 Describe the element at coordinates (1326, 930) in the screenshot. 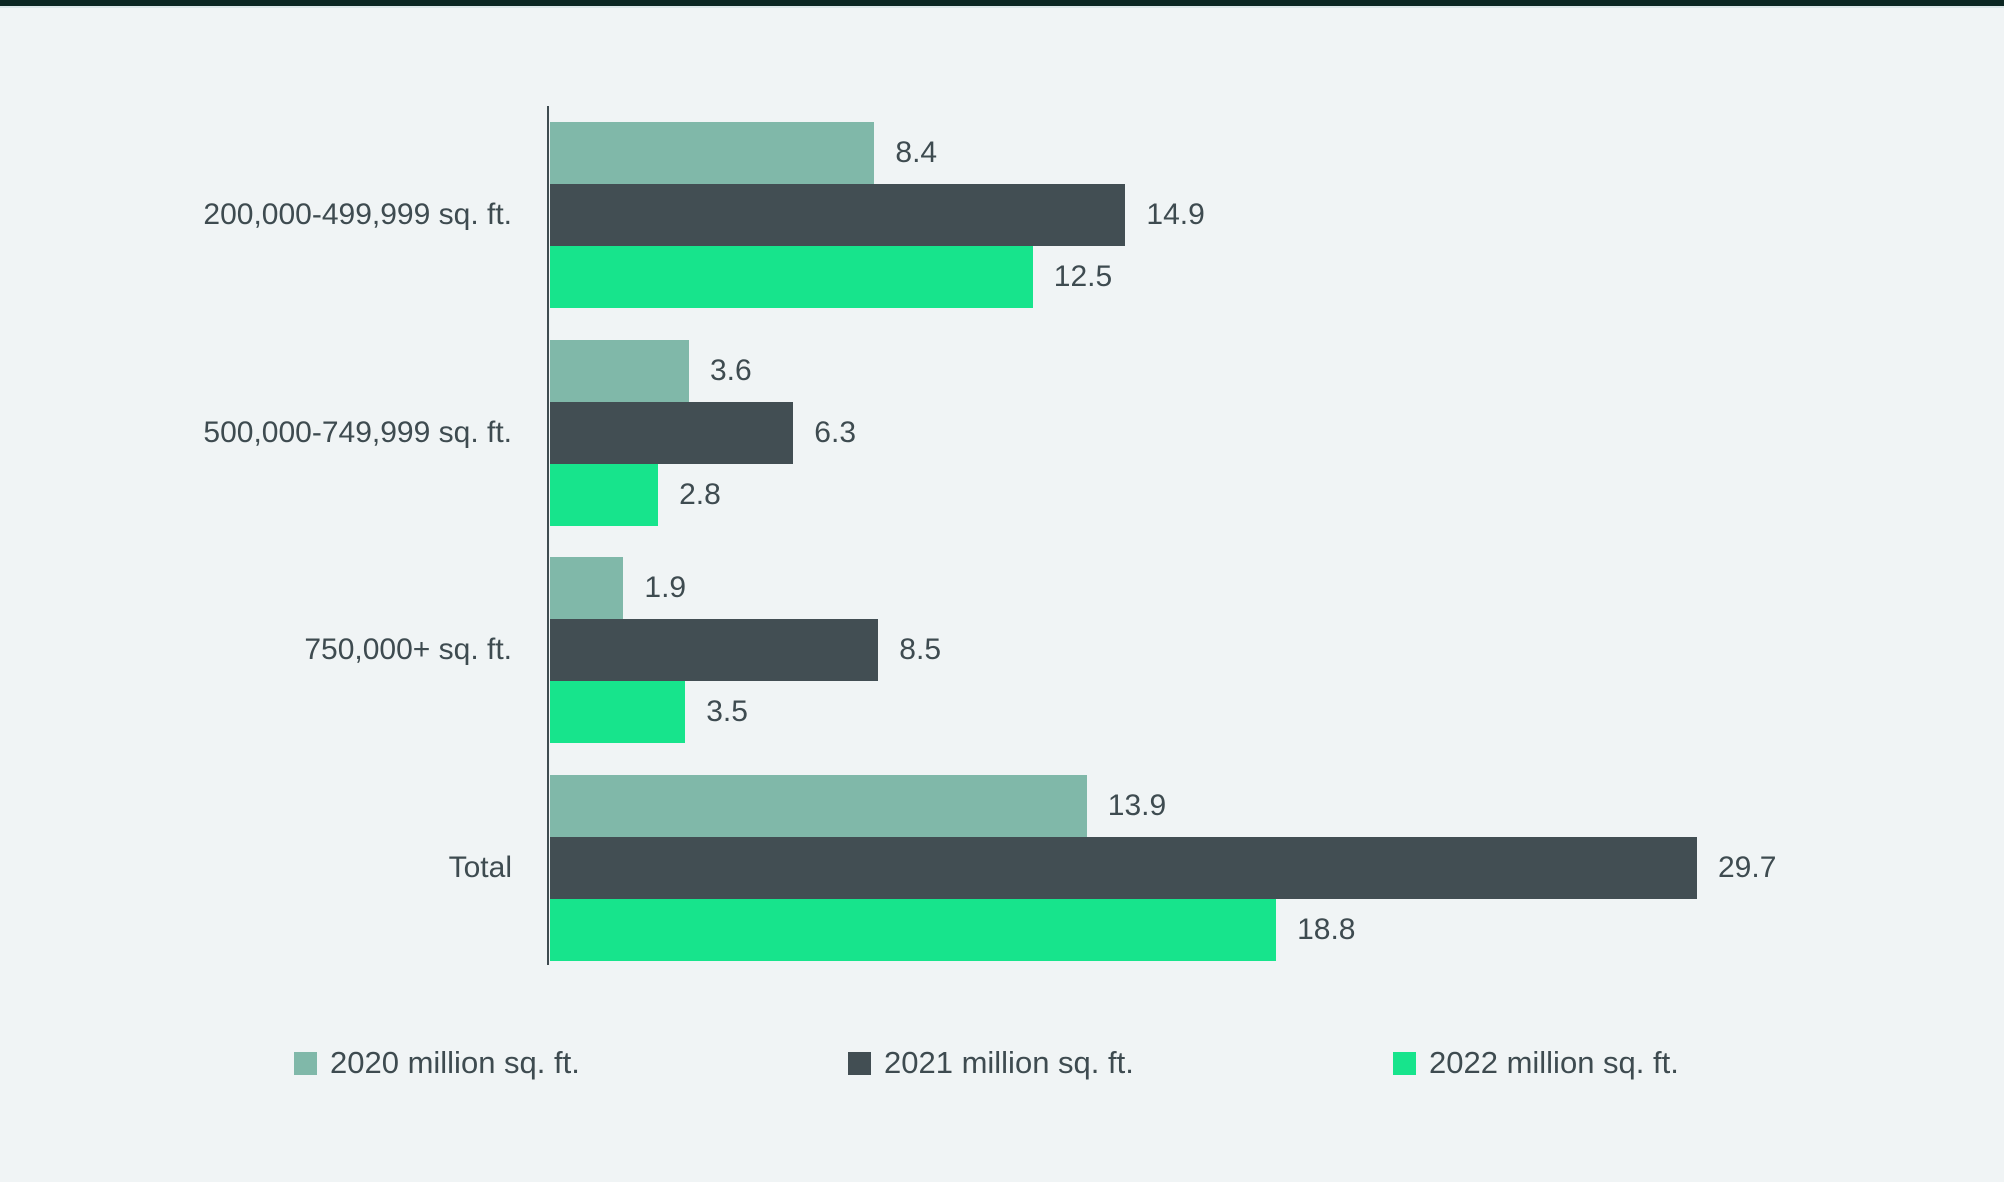

I see `value-label: 18.8` at that location.